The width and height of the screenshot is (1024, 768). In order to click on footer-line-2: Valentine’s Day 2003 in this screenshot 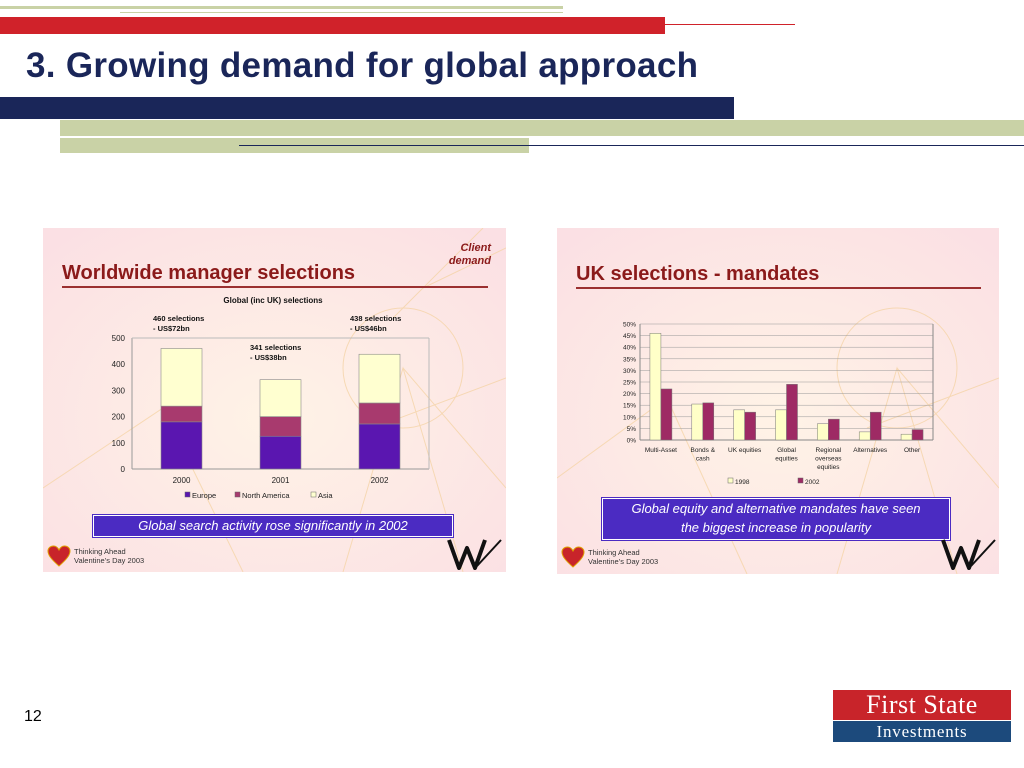, I will do `click(109, 560)`.